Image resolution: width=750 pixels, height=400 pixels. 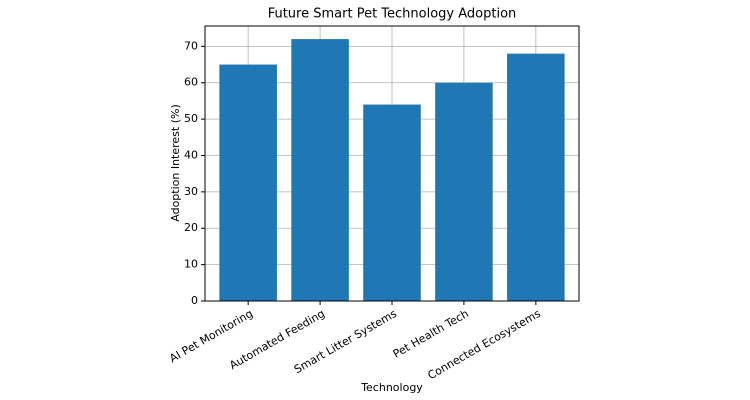 I want to click on x-axis-label: Technology, so click(x=391, y=387).